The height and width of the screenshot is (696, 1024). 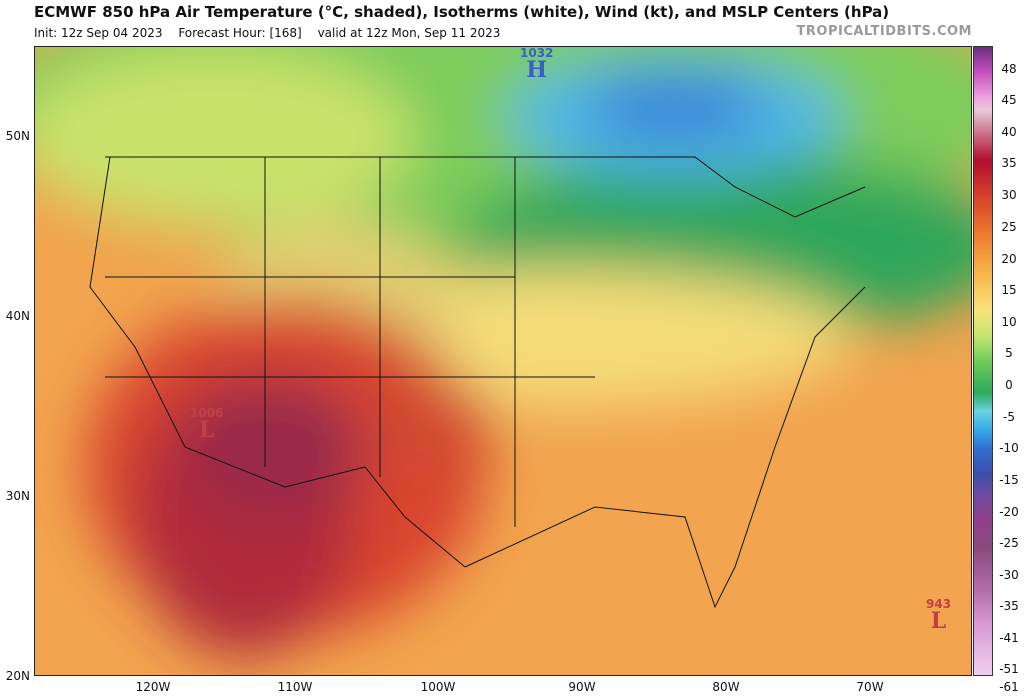 What do you see at coordinates (726, 687) in the screenshot?
I see `lon-label-80w: 80W` at bounding box center [726, 687].